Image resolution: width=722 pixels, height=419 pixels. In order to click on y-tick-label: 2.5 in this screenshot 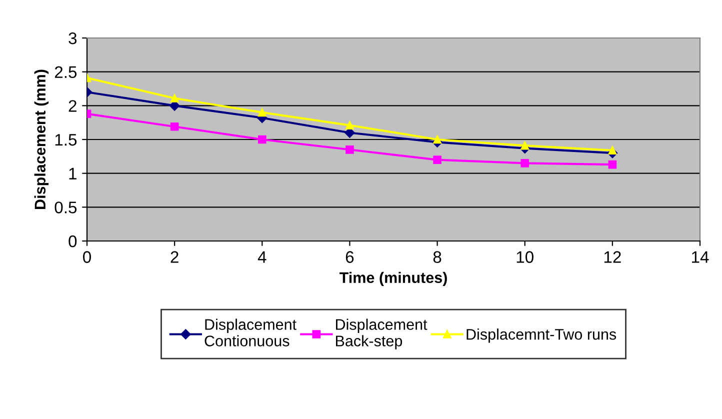, I will do `click(65, 72)`.